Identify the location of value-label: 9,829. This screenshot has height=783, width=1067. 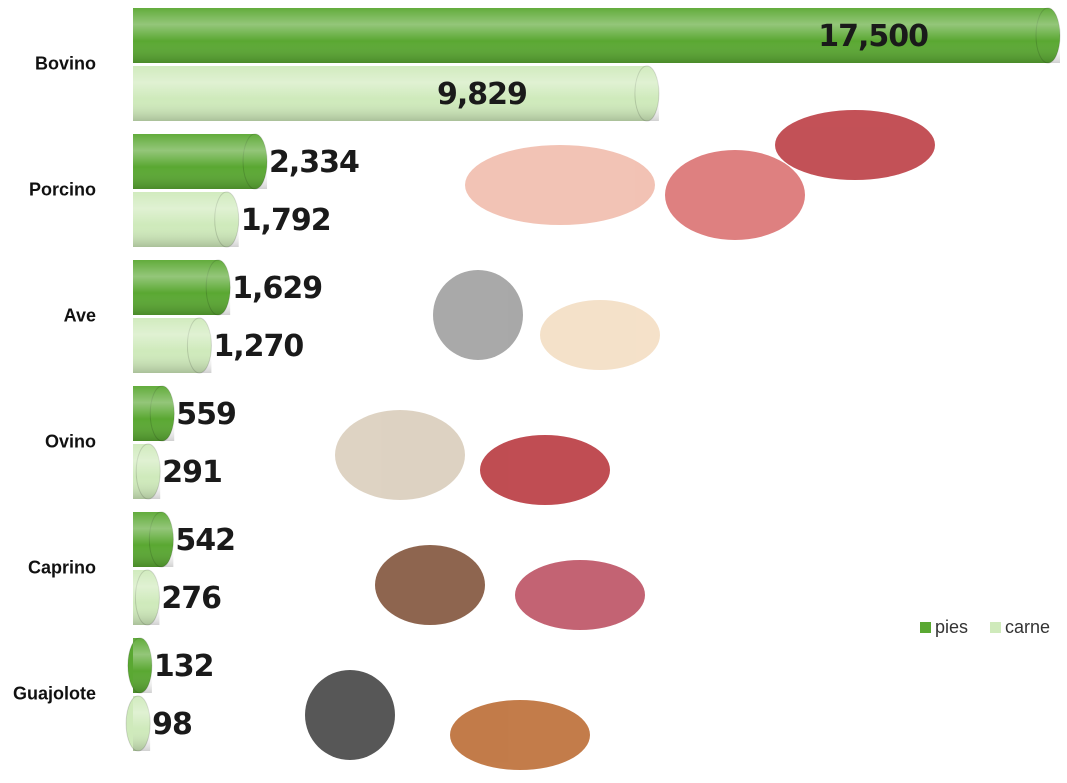
(482, 94).